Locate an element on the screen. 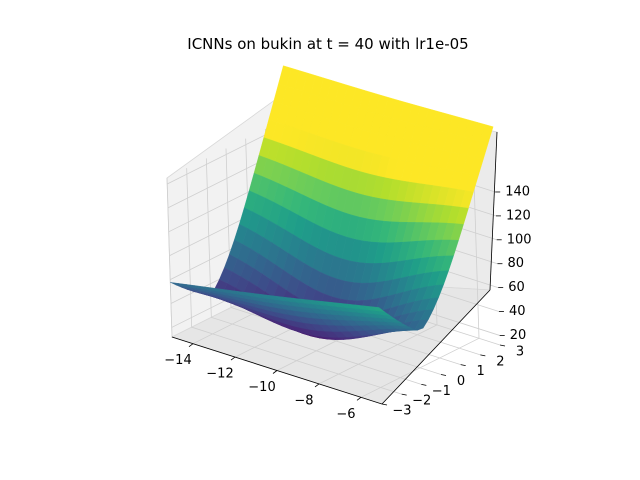  x-tick-label-2: −10 is located at coordinates (261, 387).